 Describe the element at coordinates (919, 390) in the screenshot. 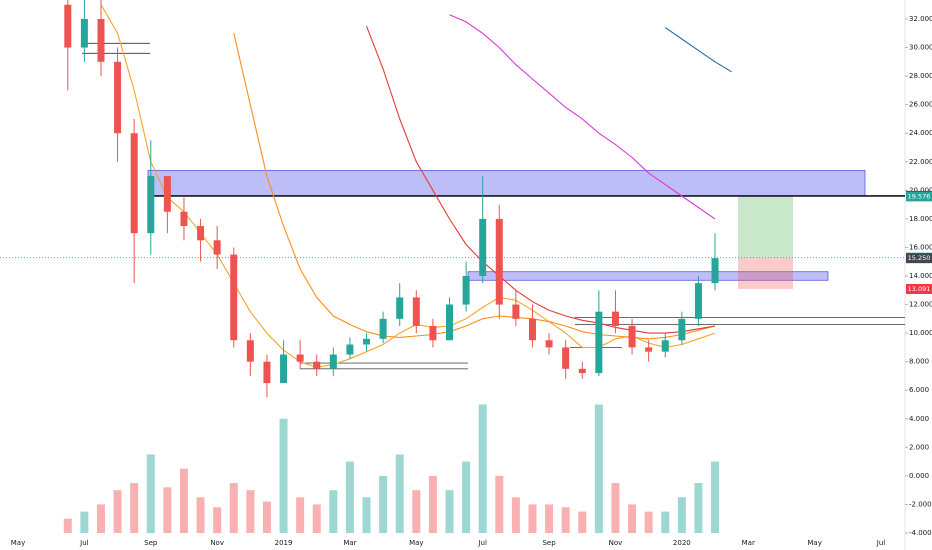

I see `y-tick-label: 6.000` at that location.